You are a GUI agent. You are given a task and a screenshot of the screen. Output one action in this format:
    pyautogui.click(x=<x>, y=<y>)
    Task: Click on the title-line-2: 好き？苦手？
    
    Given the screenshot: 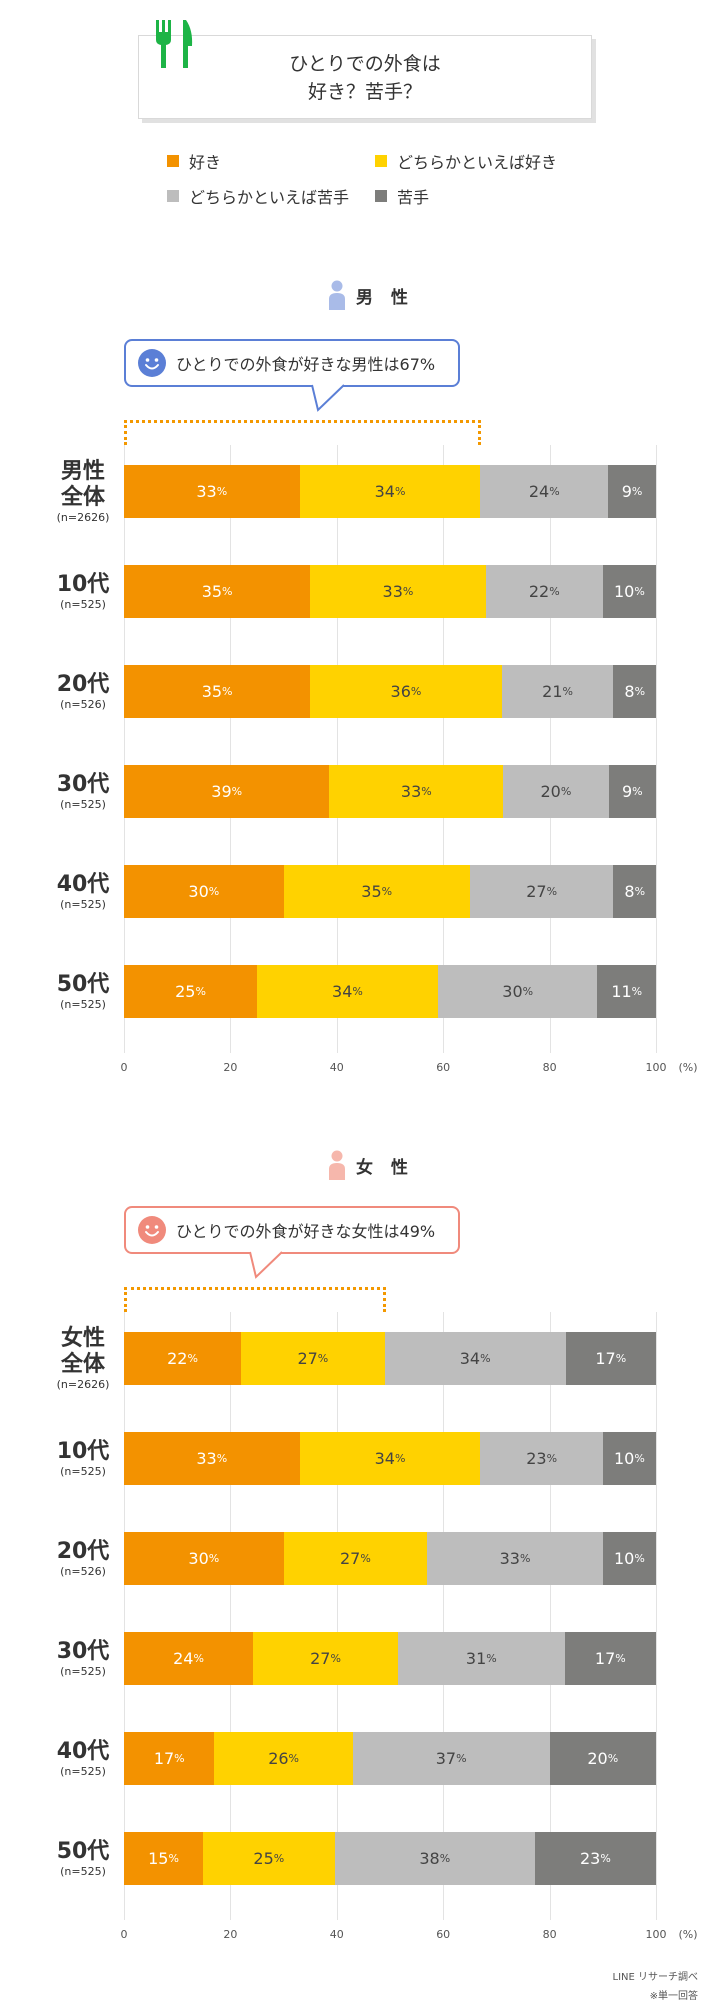 What is the action you would take?
    pyautogui.click(x=364, y=92)
    